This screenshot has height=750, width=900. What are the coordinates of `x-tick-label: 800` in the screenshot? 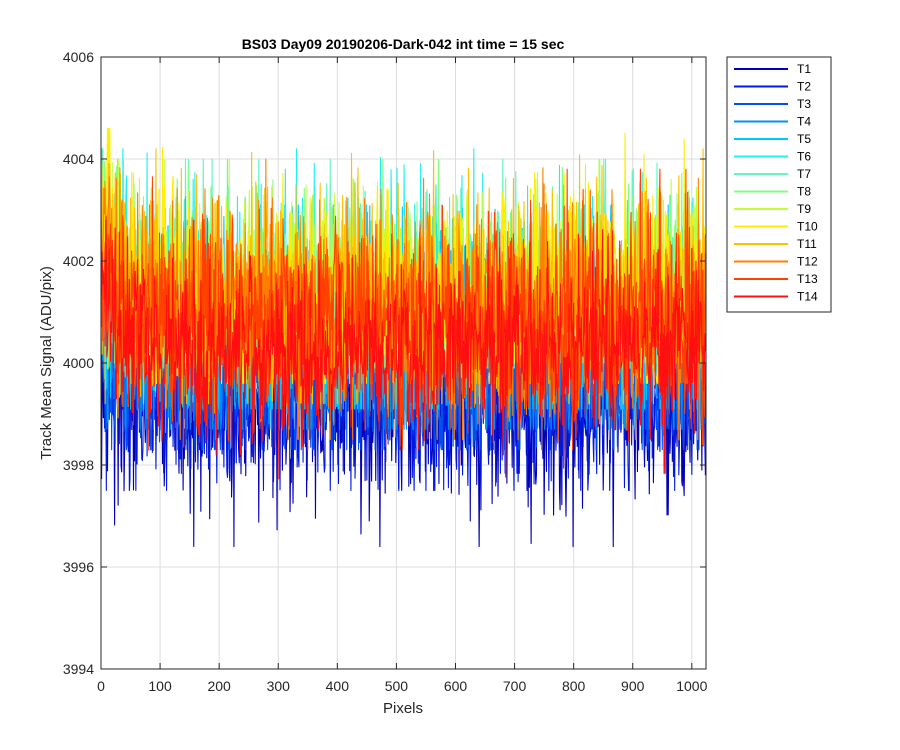 It's located at (574, 686).